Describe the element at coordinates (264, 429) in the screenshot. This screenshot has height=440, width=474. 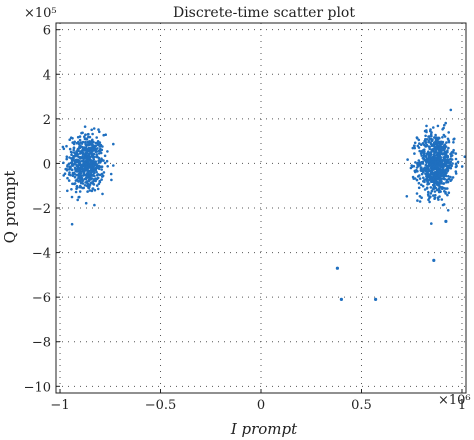
I see `x-axis-label: I prompt` at that location.